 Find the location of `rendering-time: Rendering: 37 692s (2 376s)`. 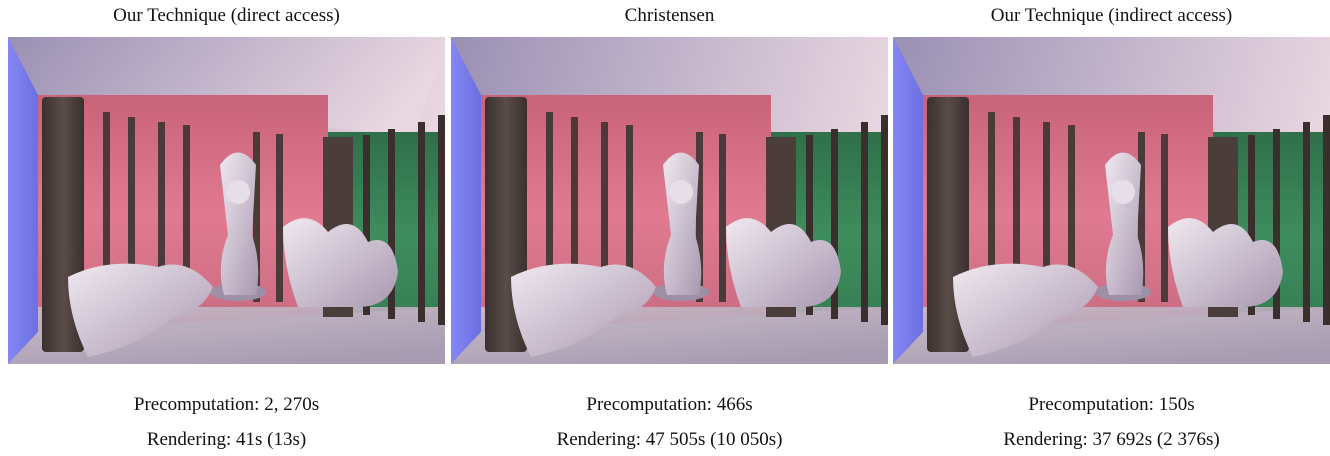

rendering-time: Rendering: 37 692s (2 376s) is located at coordinates (1111, 439).